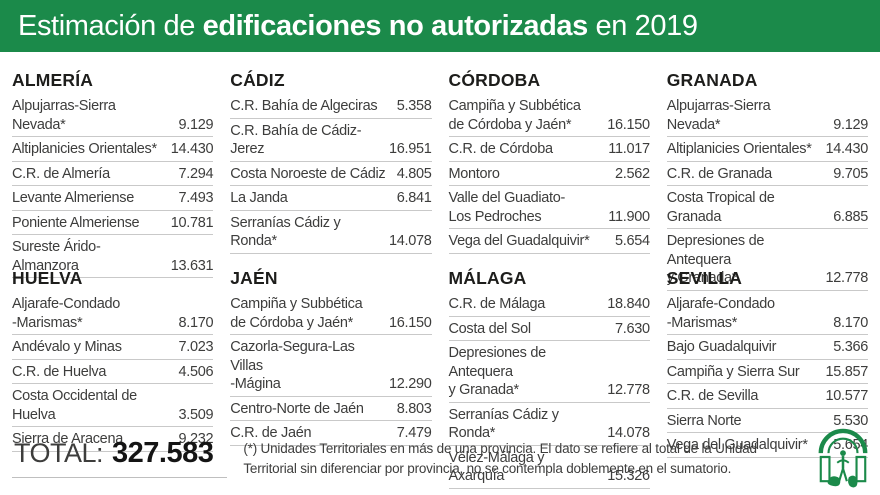  I want to click on territory-value: 7.630, so click(632, 328).